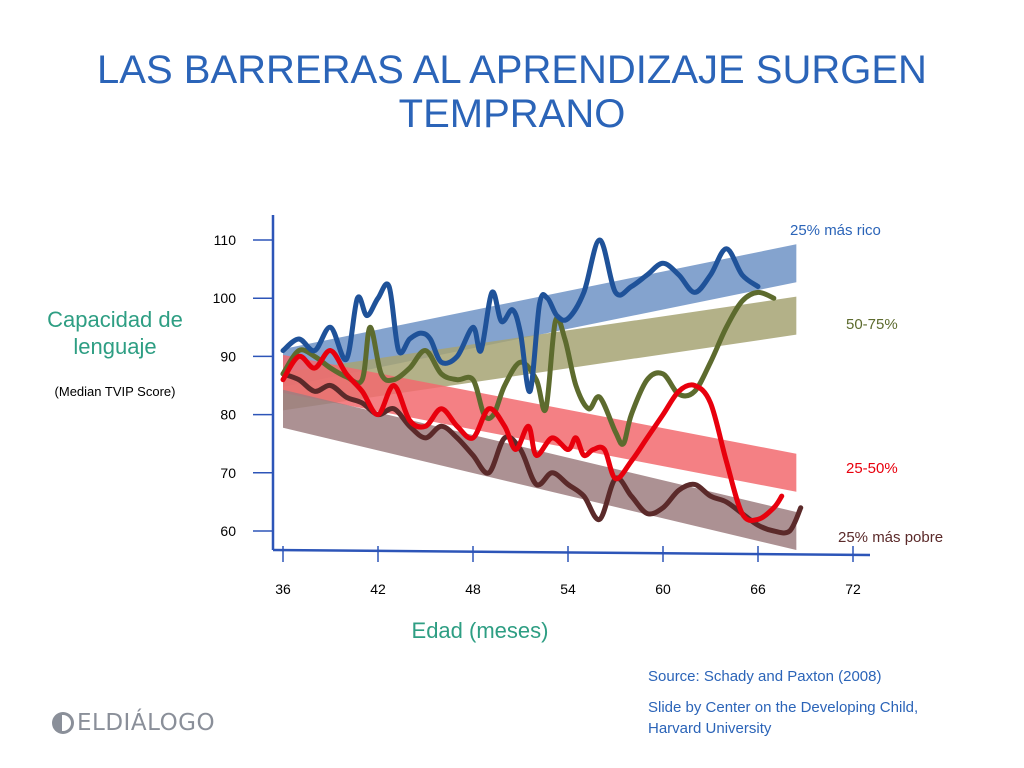 The height and width of the screenshot is (768, 1024). Describe the element at coordinates (228, 531) in the screenshot. I see `y-tick-label: 60` at that location.